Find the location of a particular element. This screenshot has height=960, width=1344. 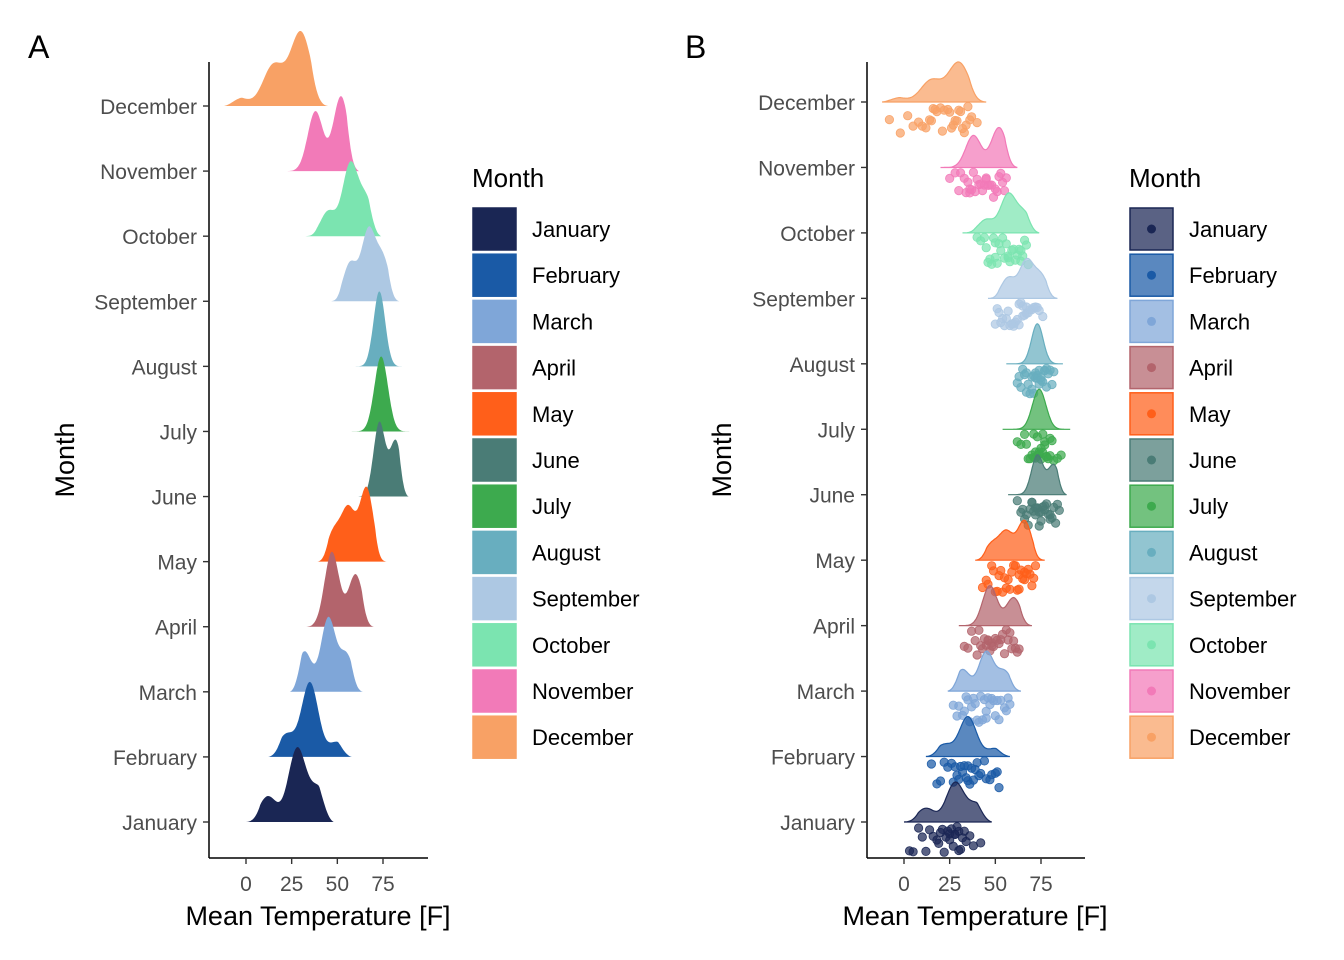

legend-item-april: April is located at coordinates (524, 367).